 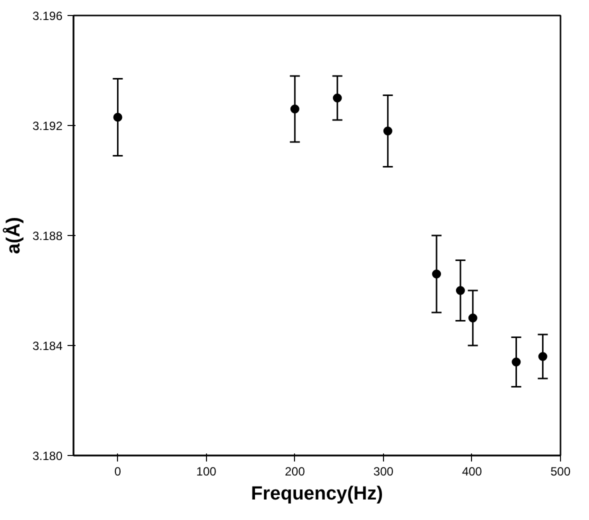 What do you see at coordinates (13, 235) in the screenshot?
I see `y-axis-title: a(Å)` at bounding box center [13, 235].